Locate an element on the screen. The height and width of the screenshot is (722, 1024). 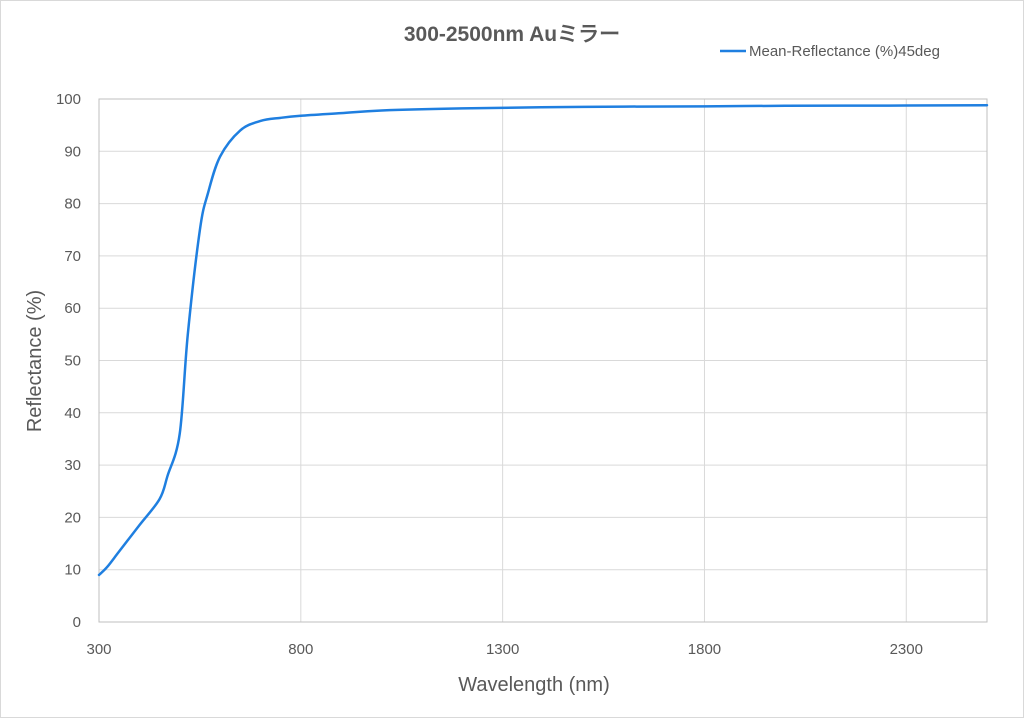
legend: Mean-Reflectance (%)45deg is located at coordinates (830, 51).